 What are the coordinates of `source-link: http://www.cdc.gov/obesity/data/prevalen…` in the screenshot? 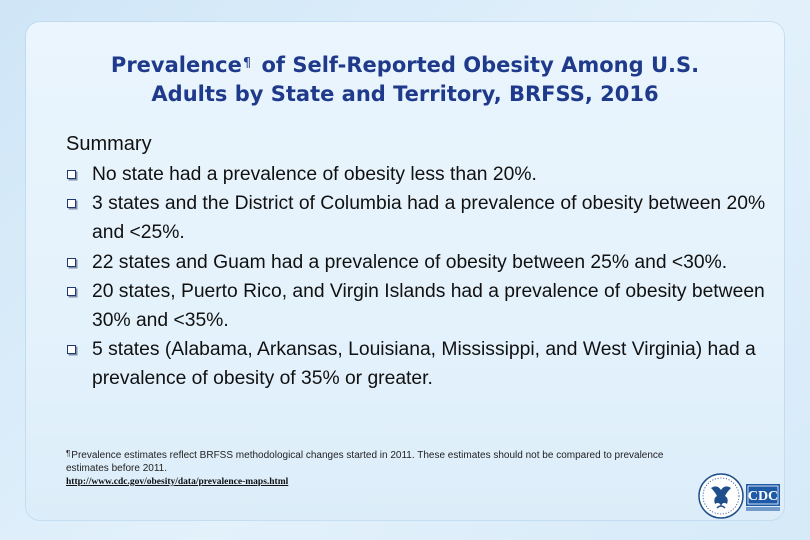 It's located at (177, 482).